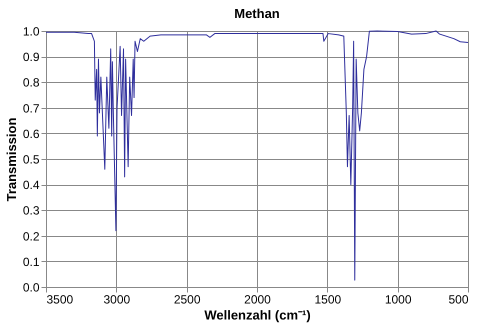  I want to click on y-tick-label: 0.2, so click(31, 236).